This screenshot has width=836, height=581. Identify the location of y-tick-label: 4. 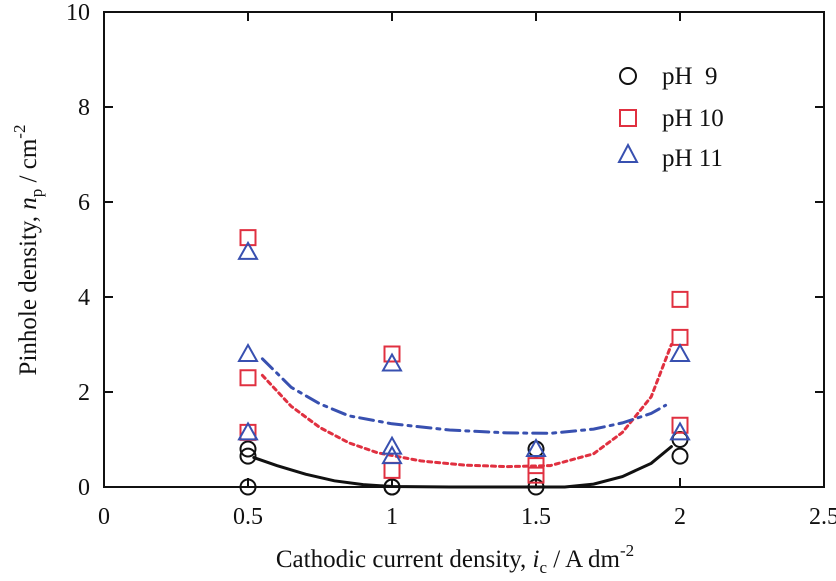
(84, 298).